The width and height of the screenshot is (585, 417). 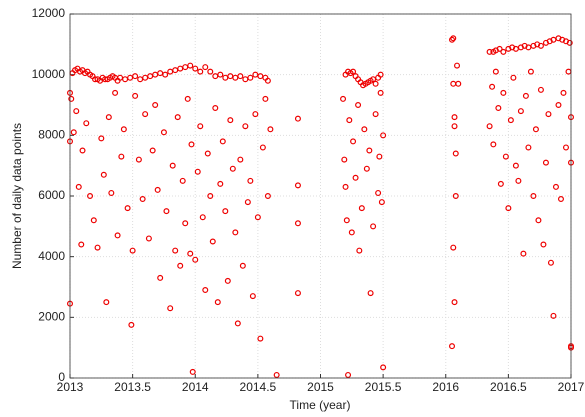 What do you see at coordinates (49, 13) in the screenshot?
I see `y-tick-label: 12000` at bounding box center [49, 13].